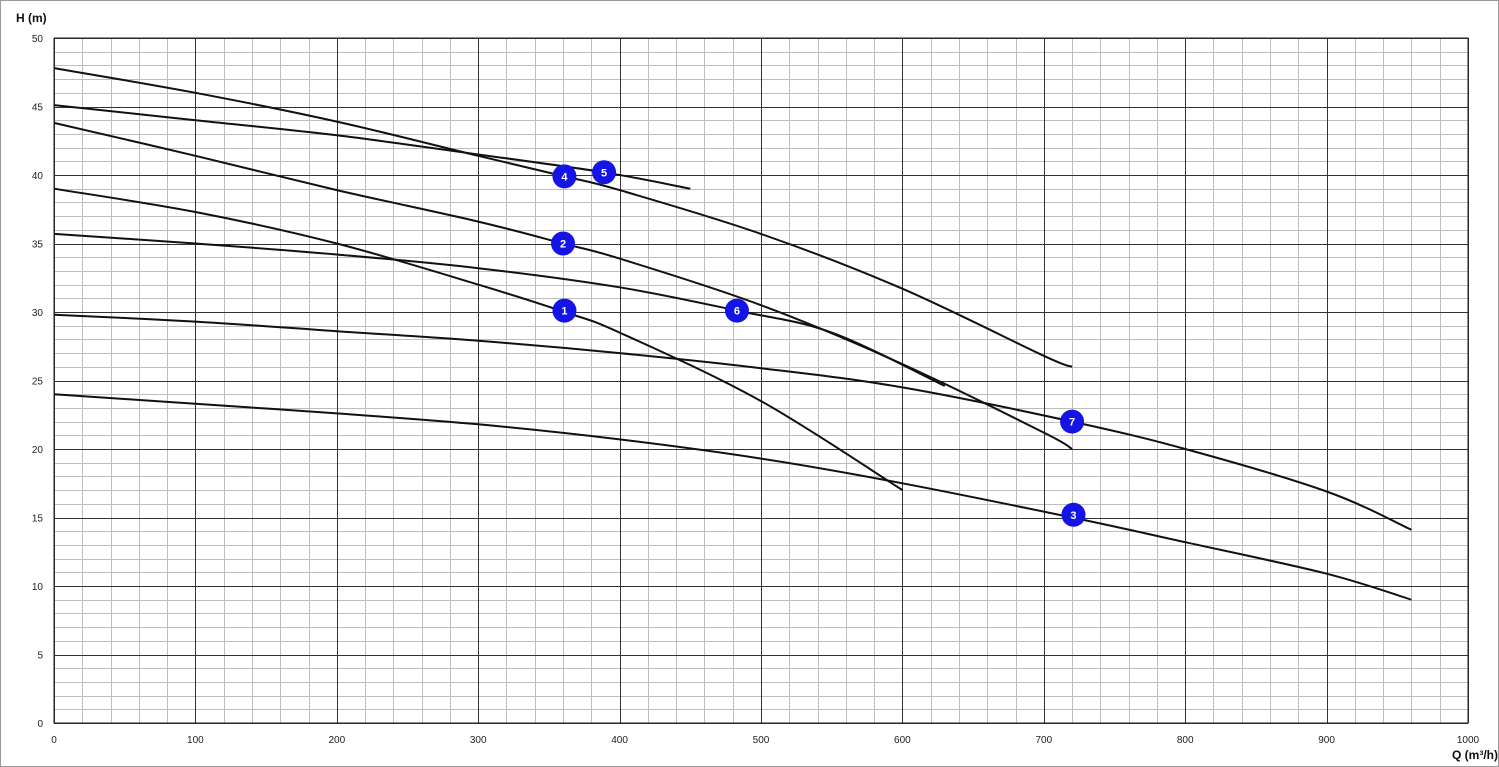  I want to click on y-tick-label: 5, so click(40, 656).